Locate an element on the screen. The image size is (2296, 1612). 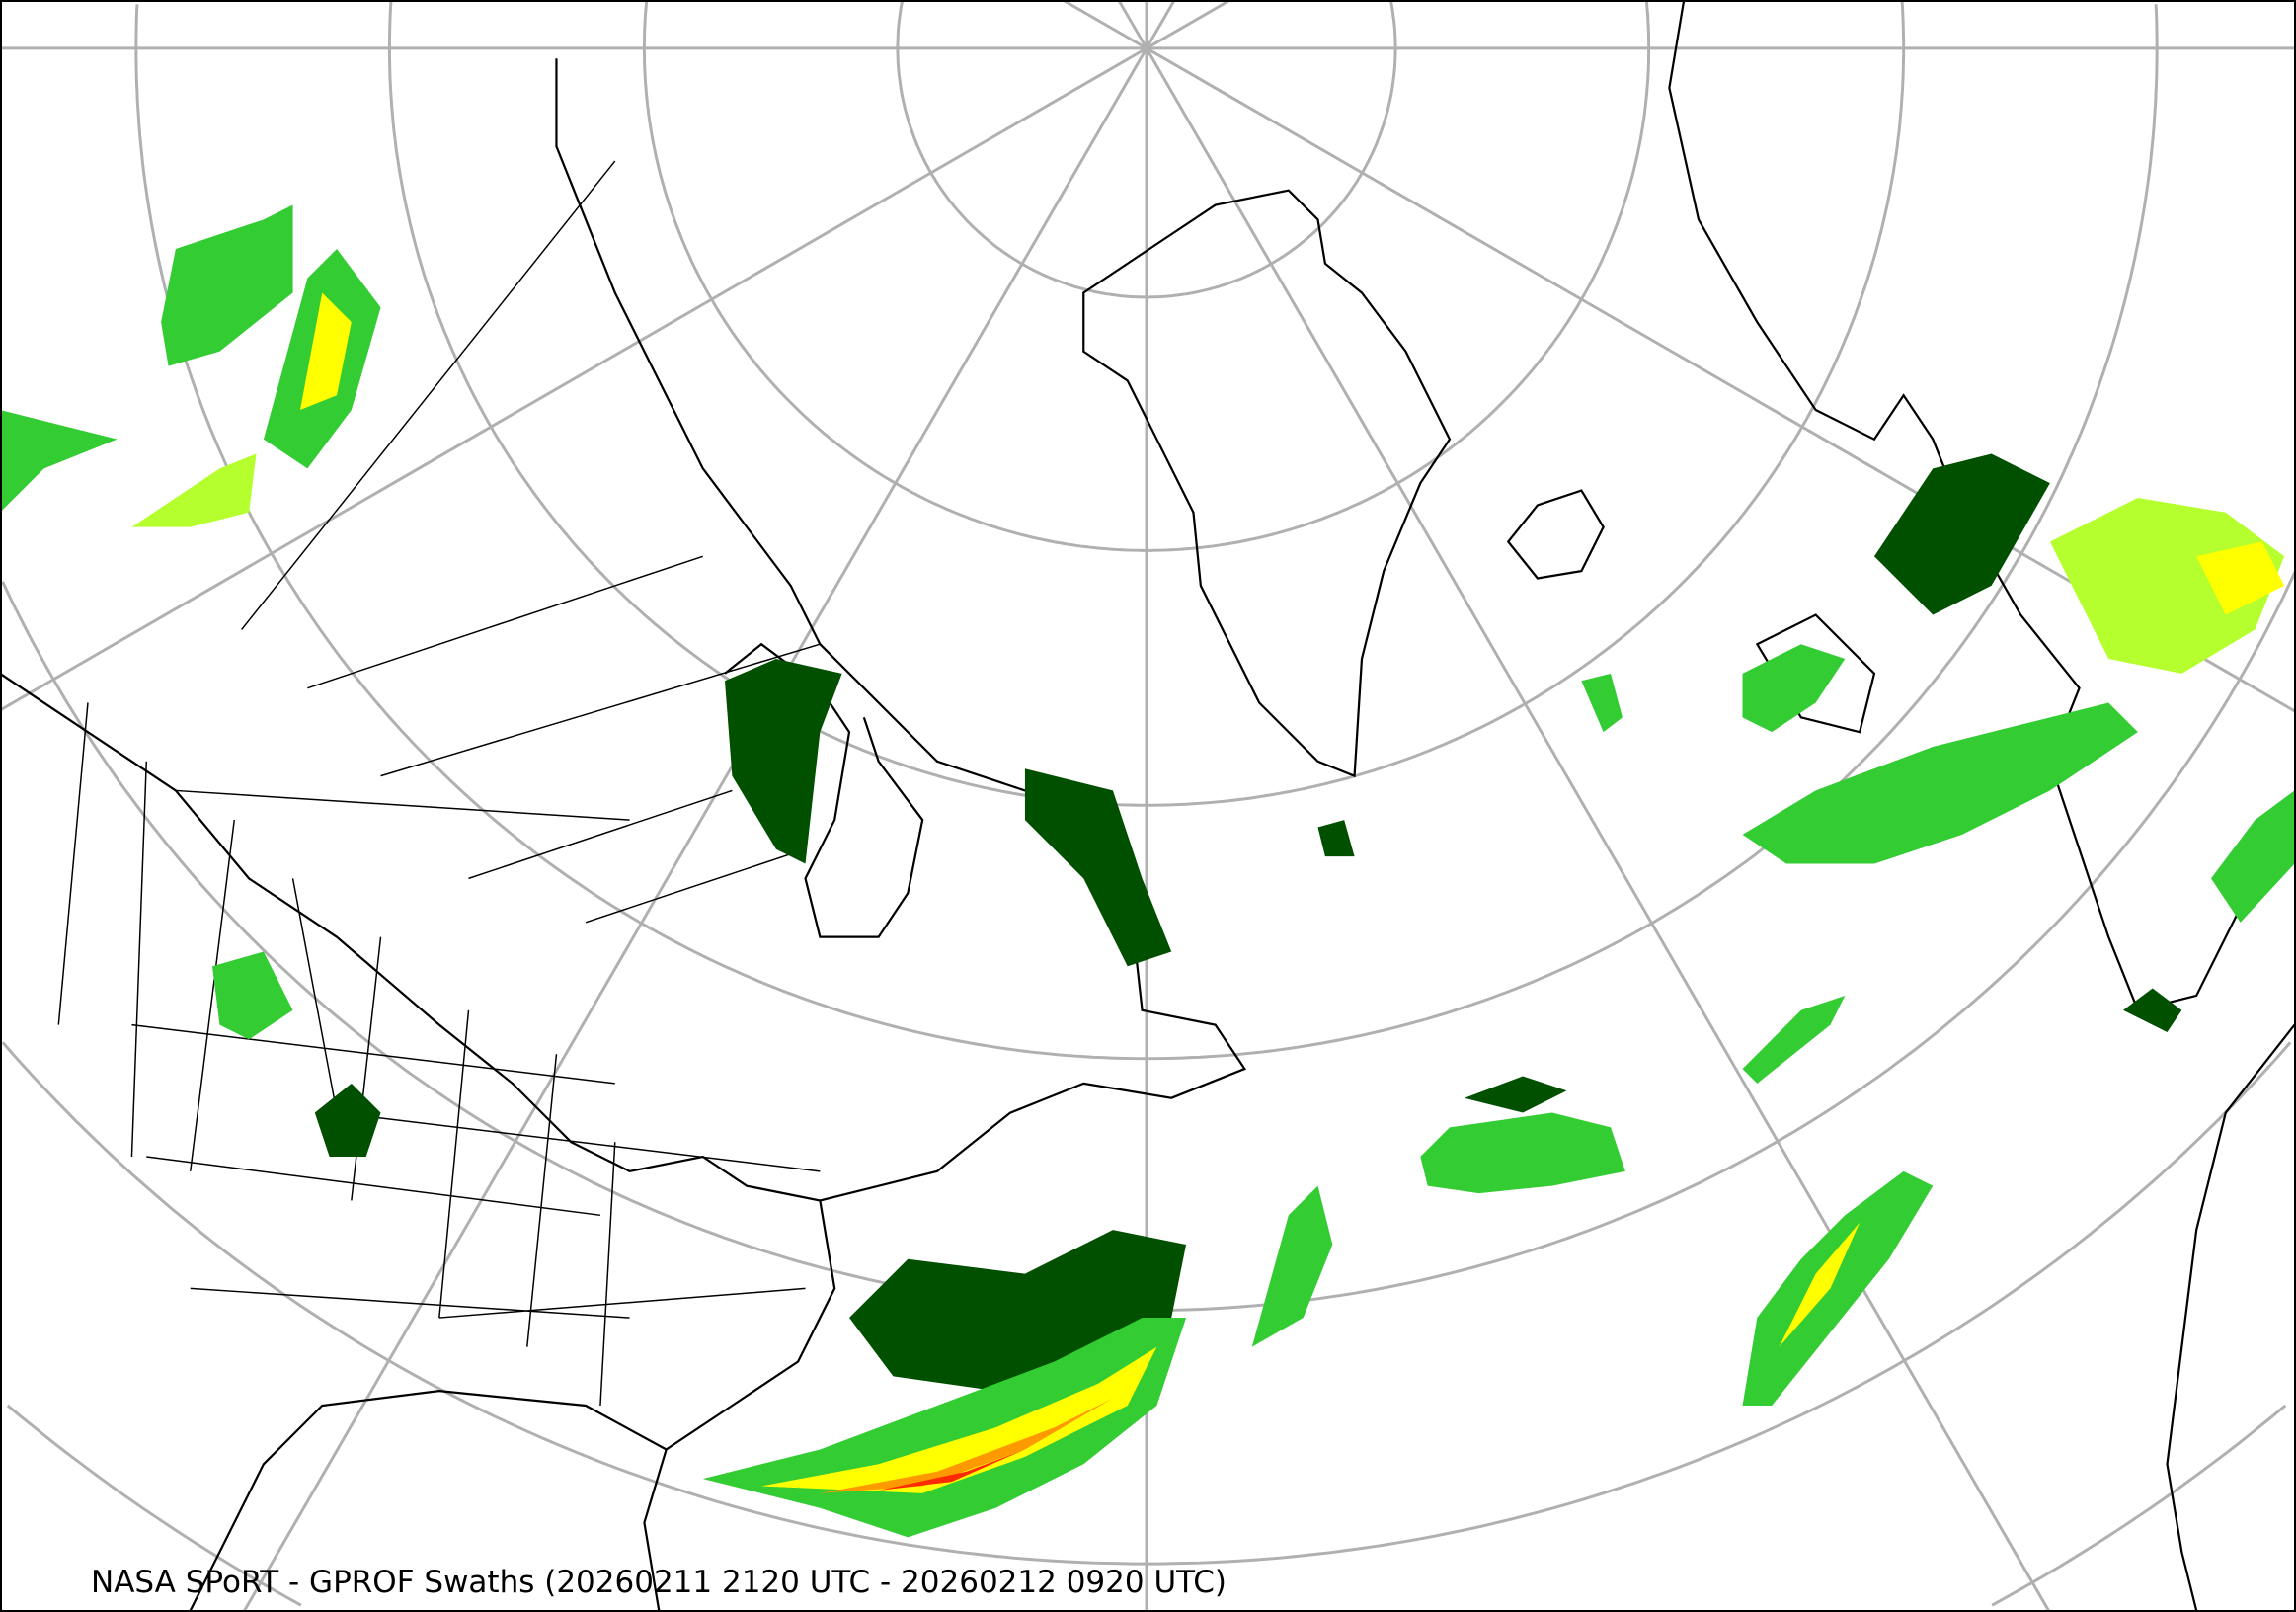
us-state-borders is located at coordinates (439, 1054).